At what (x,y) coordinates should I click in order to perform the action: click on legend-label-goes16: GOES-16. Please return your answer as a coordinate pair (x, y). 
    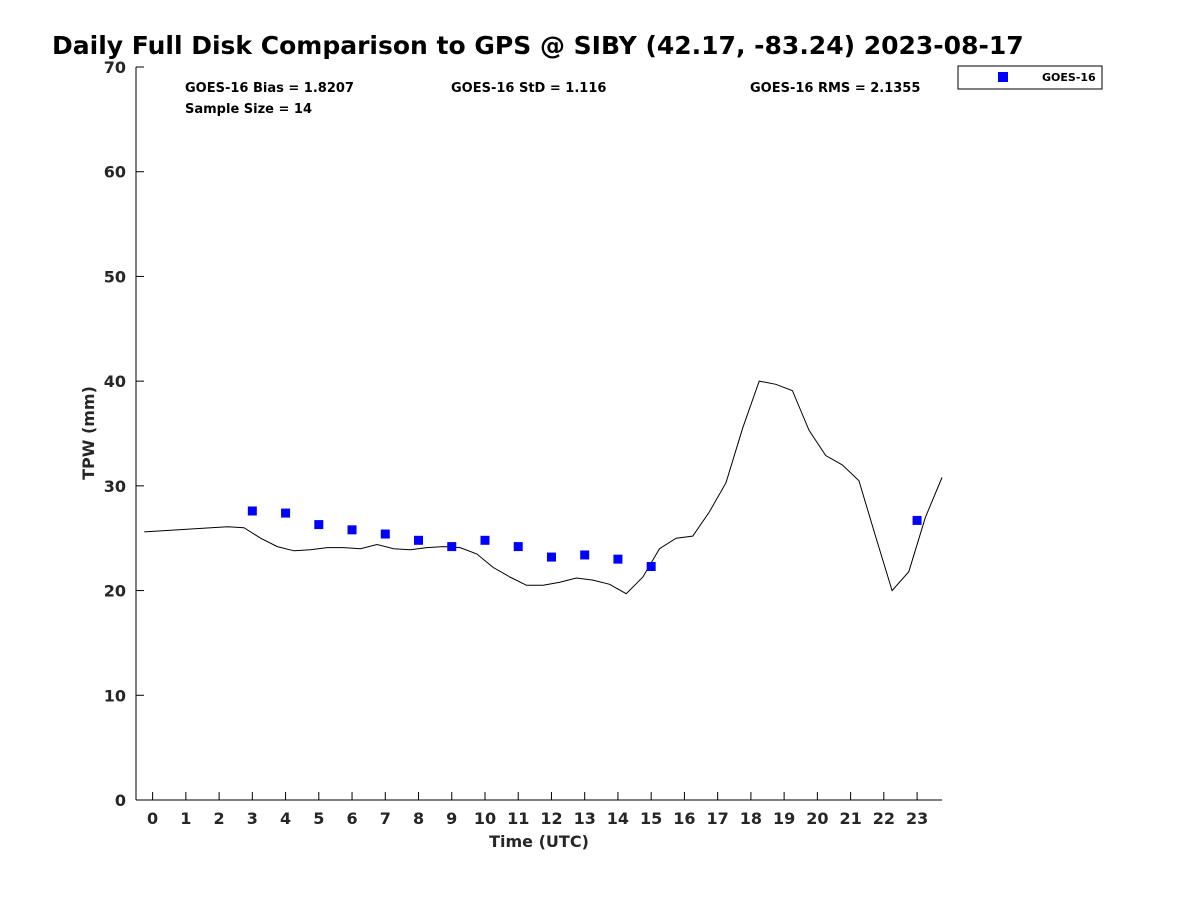
    Looking at the image, I should click on (1069, 77).